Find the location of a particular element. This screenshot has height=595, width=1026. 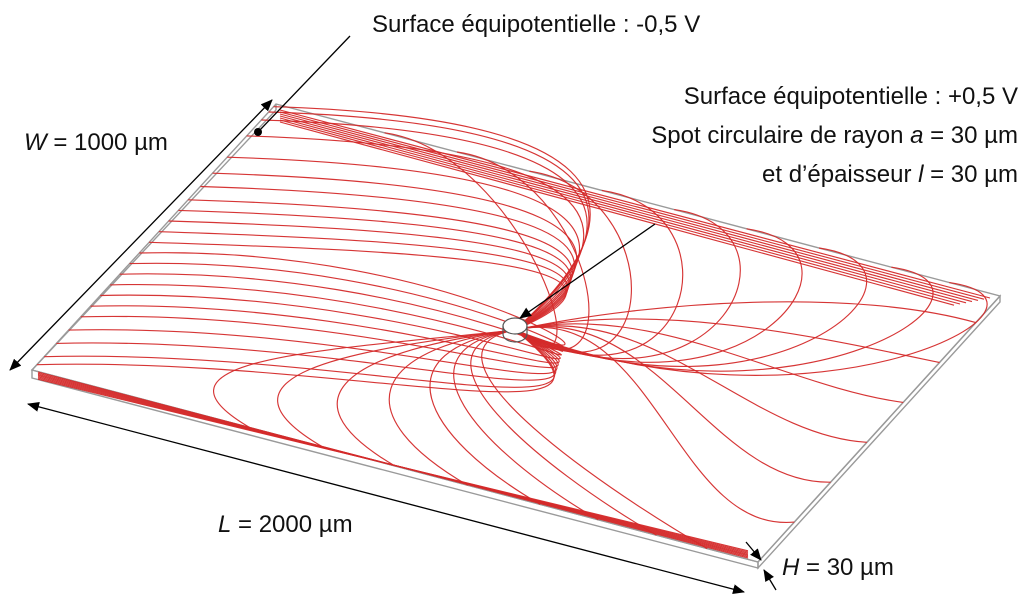

label-spot-radius: Spot circulaire de rayon a = 30 µm is located at coordinates (834, 135).